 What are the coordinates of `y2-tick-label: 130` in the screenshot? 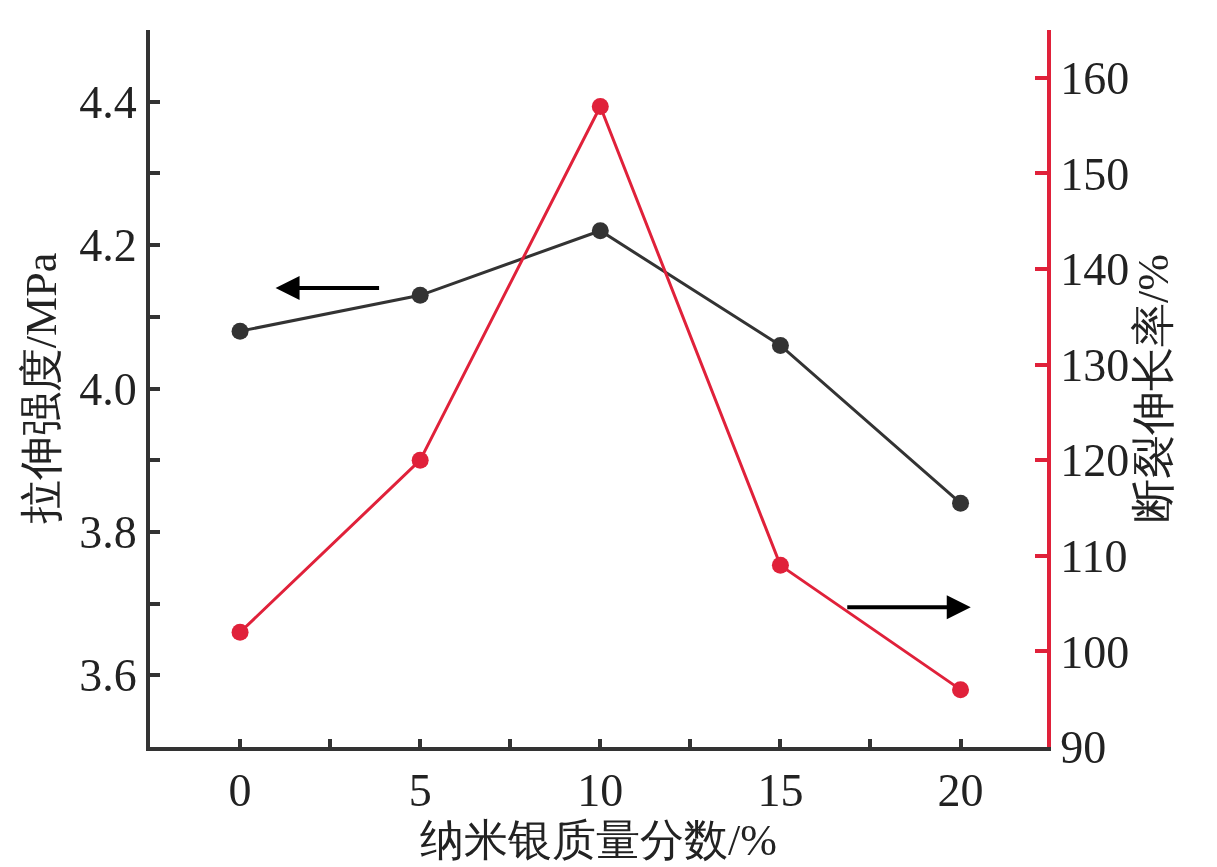 It's located at (1095, 365).